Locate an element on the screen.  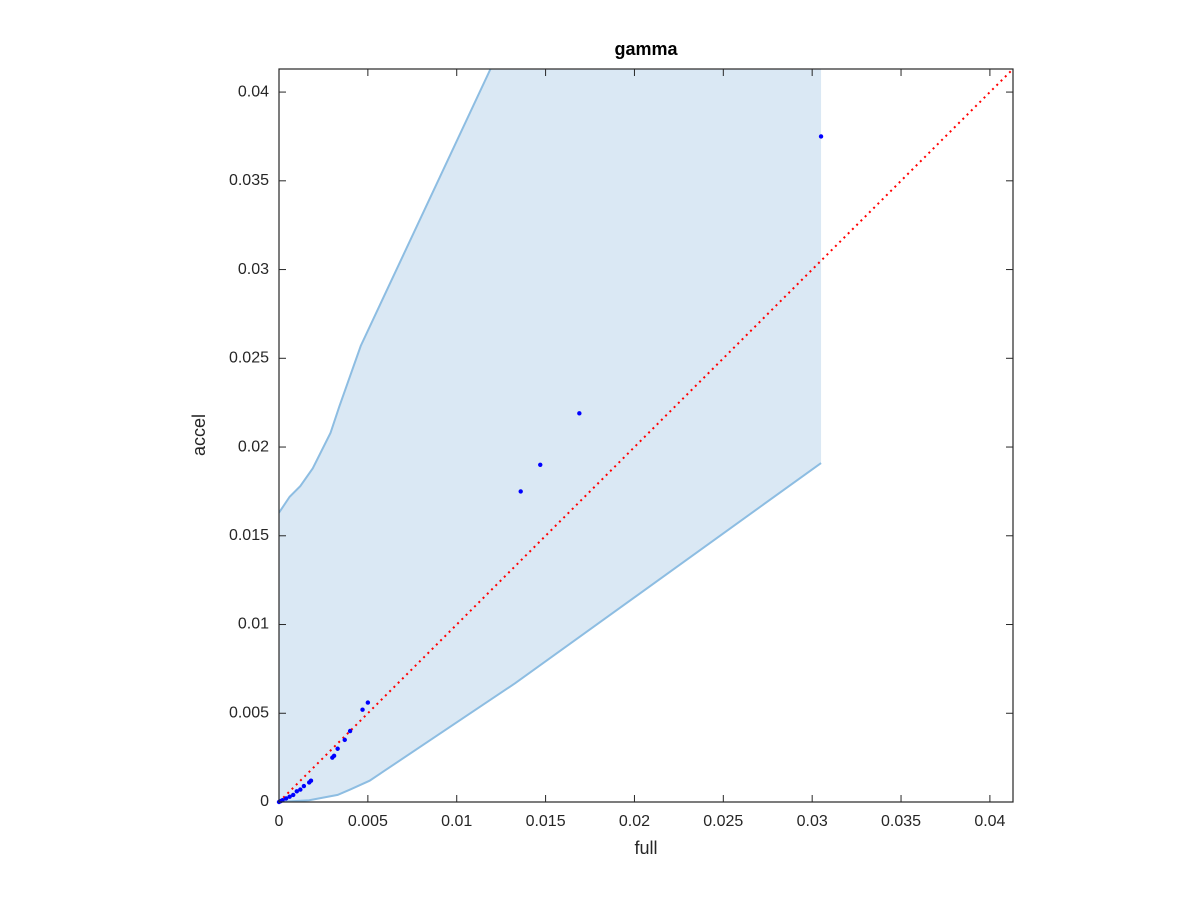
chart-title: gamma is located at coordinates (646, 49).